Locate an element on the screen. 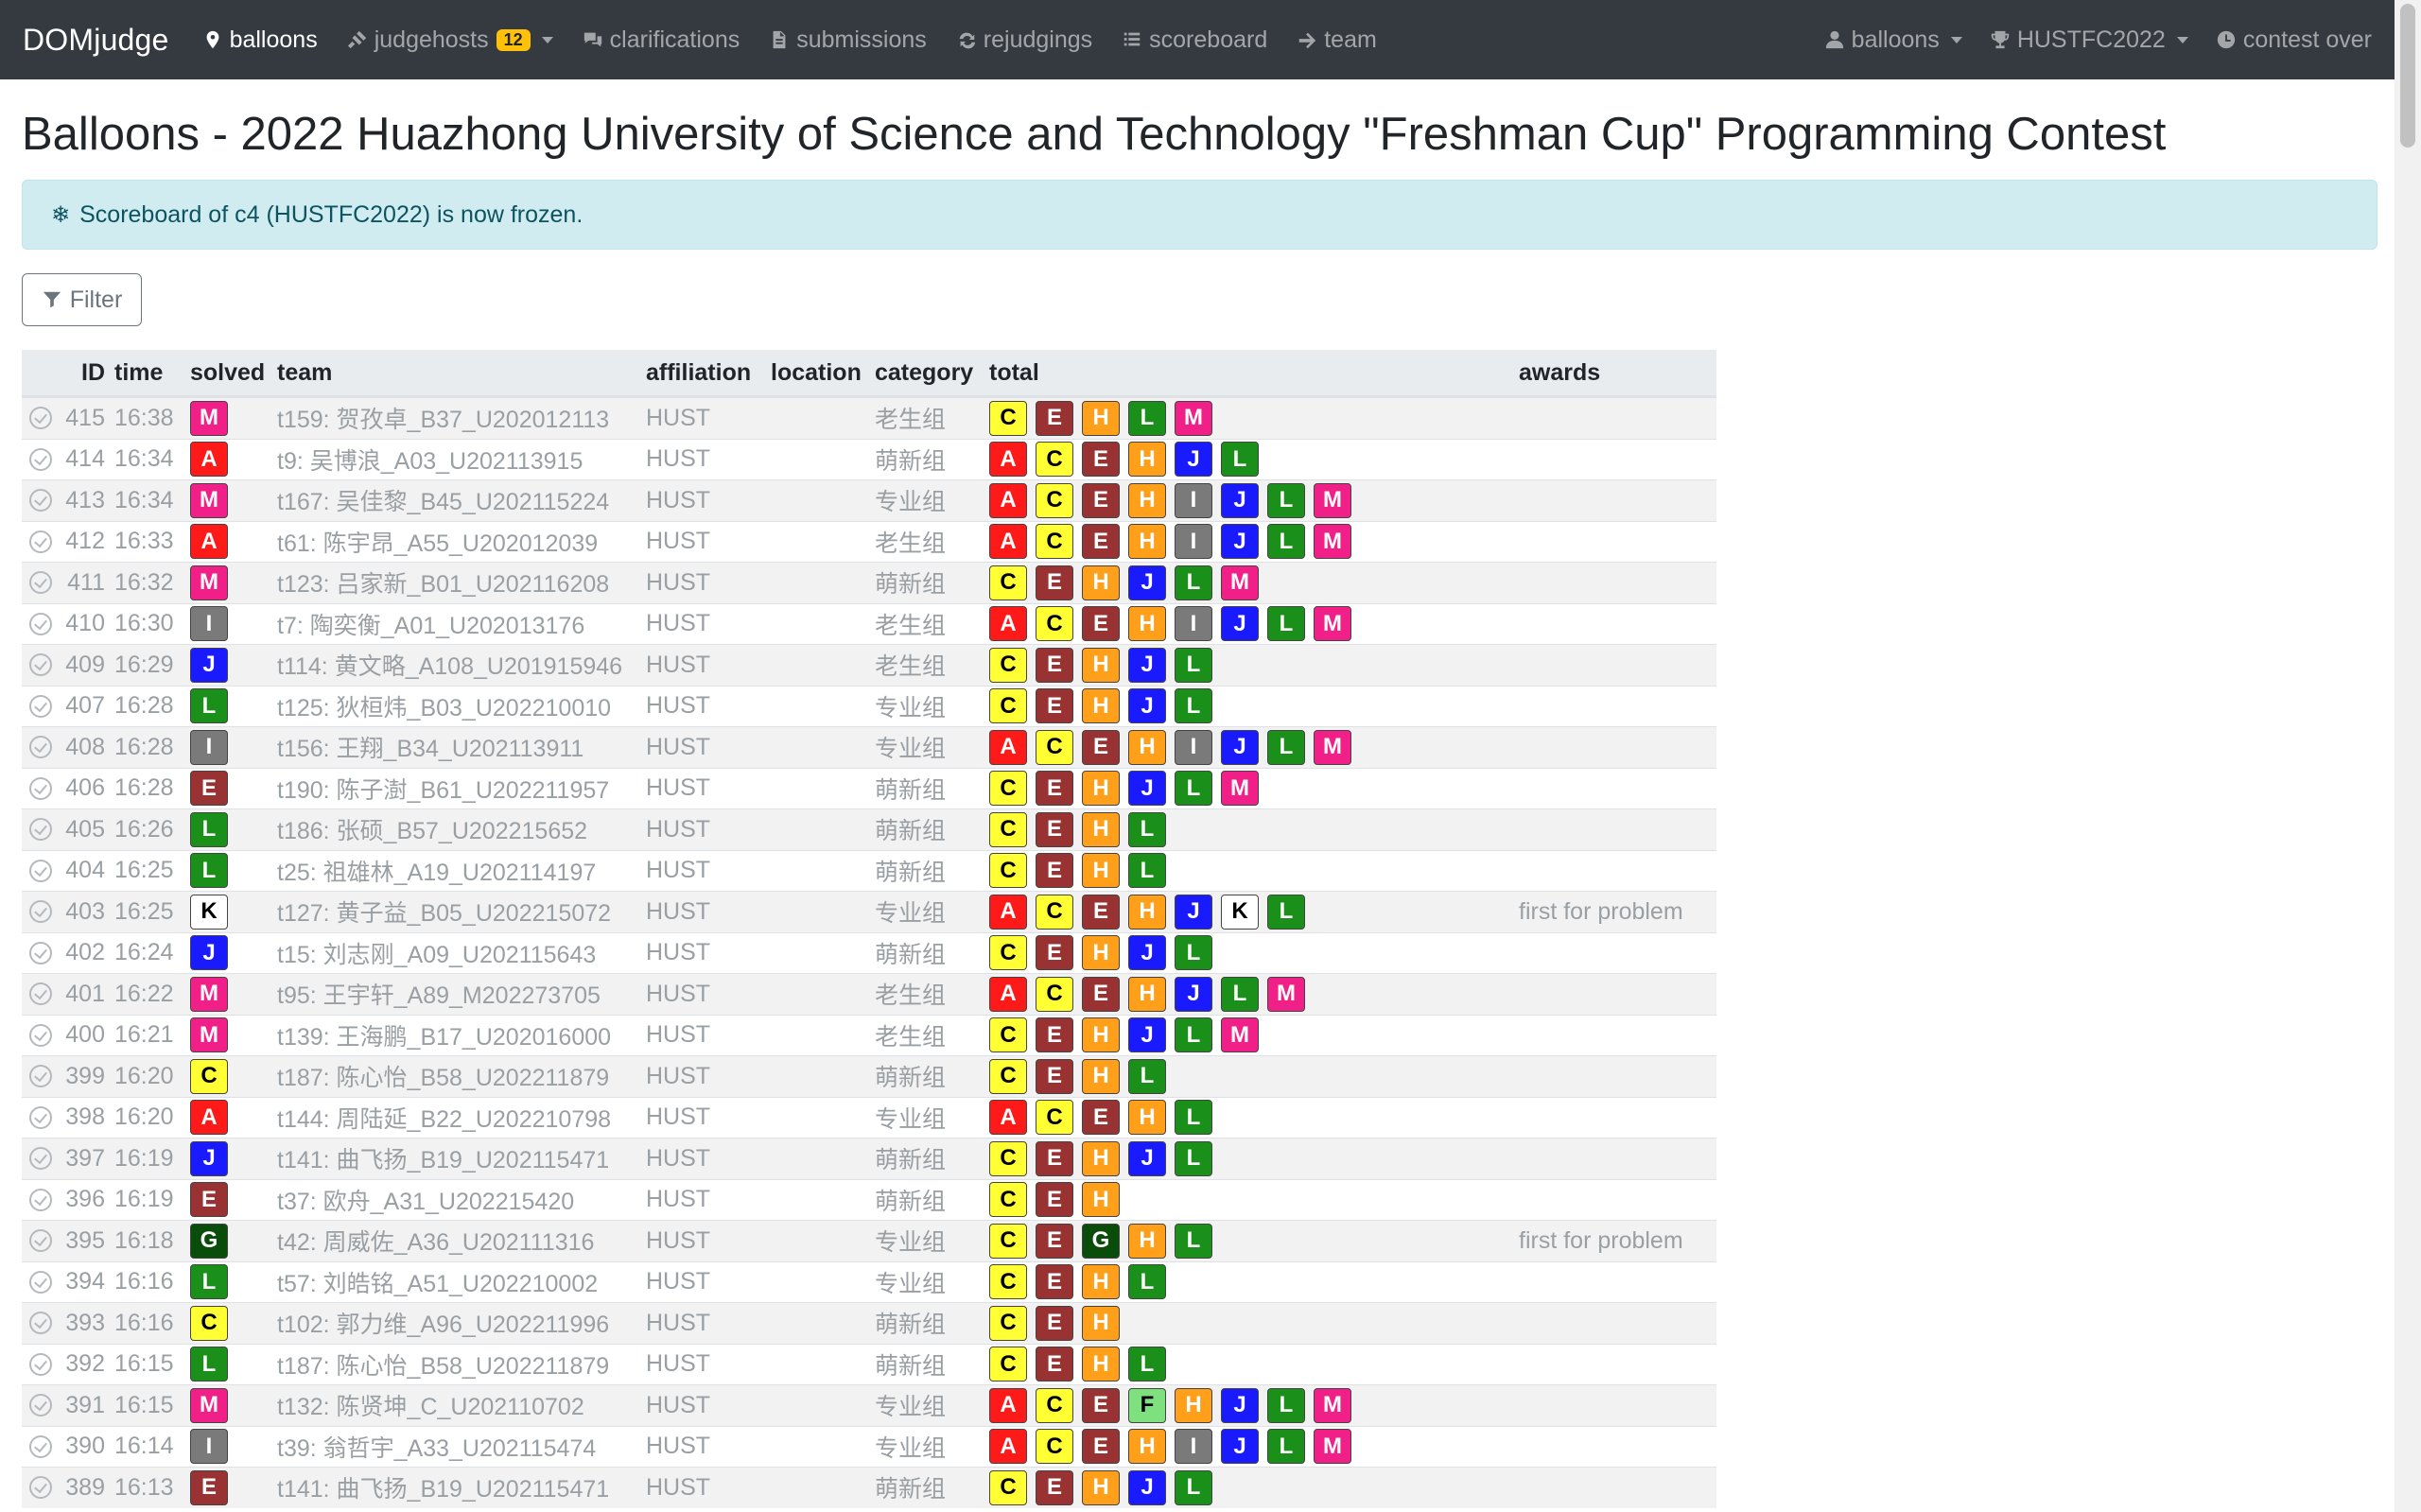 The height and width of the screenshot is (1512, 2421). header-location: location is located at coordinates (816, 372).